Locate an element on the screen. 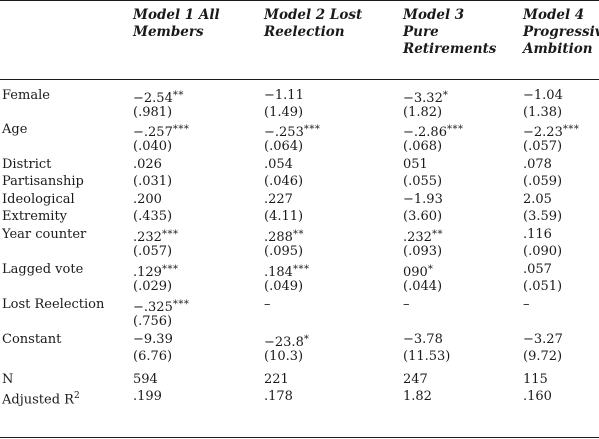  cell-value: 051 is located at coordinates (415, 164).